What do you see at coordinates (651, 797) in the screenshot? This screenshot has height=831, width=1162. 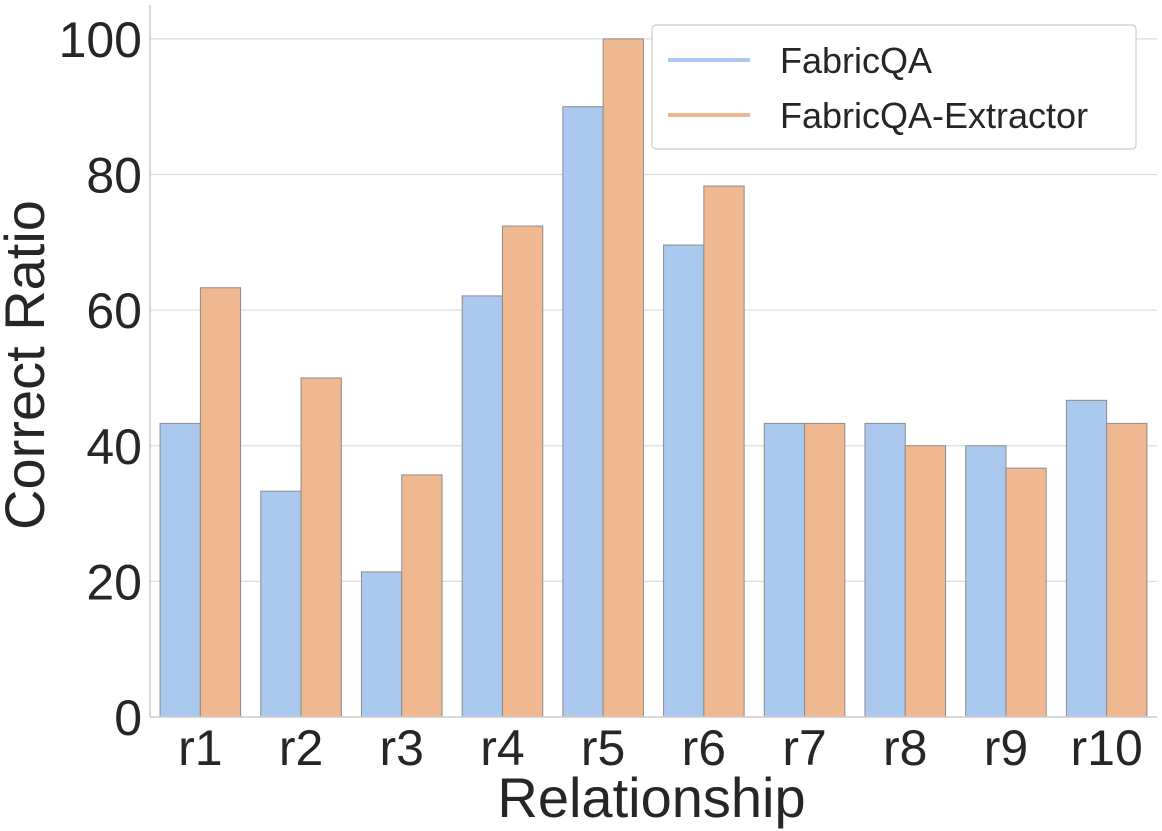 I see `x-axis-title: Relationship` at bounding box center [651, 797].